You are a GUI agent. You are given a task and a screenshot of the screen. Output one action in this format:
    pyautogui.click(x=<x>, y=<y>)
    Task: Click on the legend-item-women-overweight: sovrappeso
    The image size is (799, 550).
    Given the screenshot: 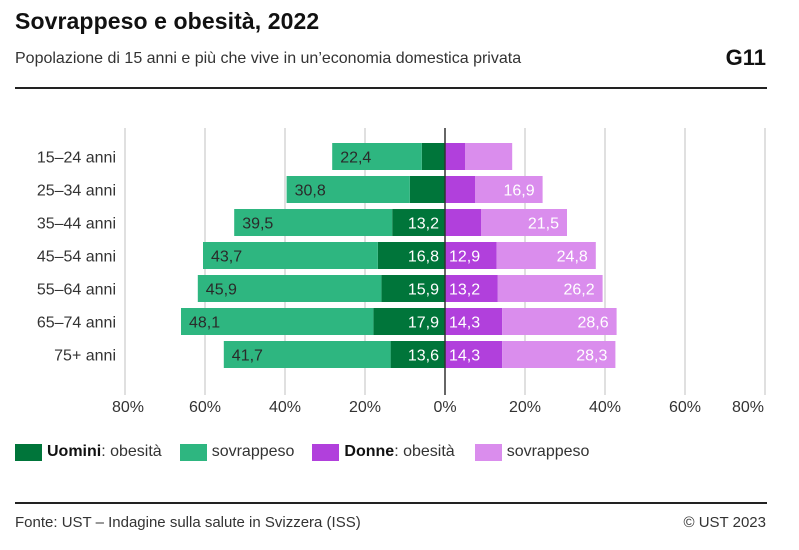 What is the action you would take?
    pyautogui.click(x=532, y=452)
    